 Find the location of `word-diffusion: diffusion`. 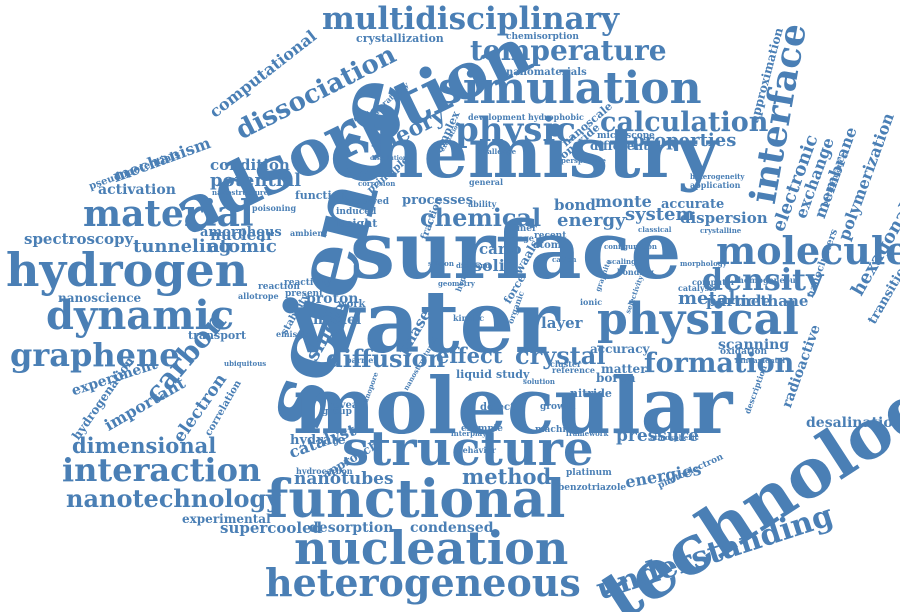

word-diffusion: diffusion is located at coordinates (386, 358).